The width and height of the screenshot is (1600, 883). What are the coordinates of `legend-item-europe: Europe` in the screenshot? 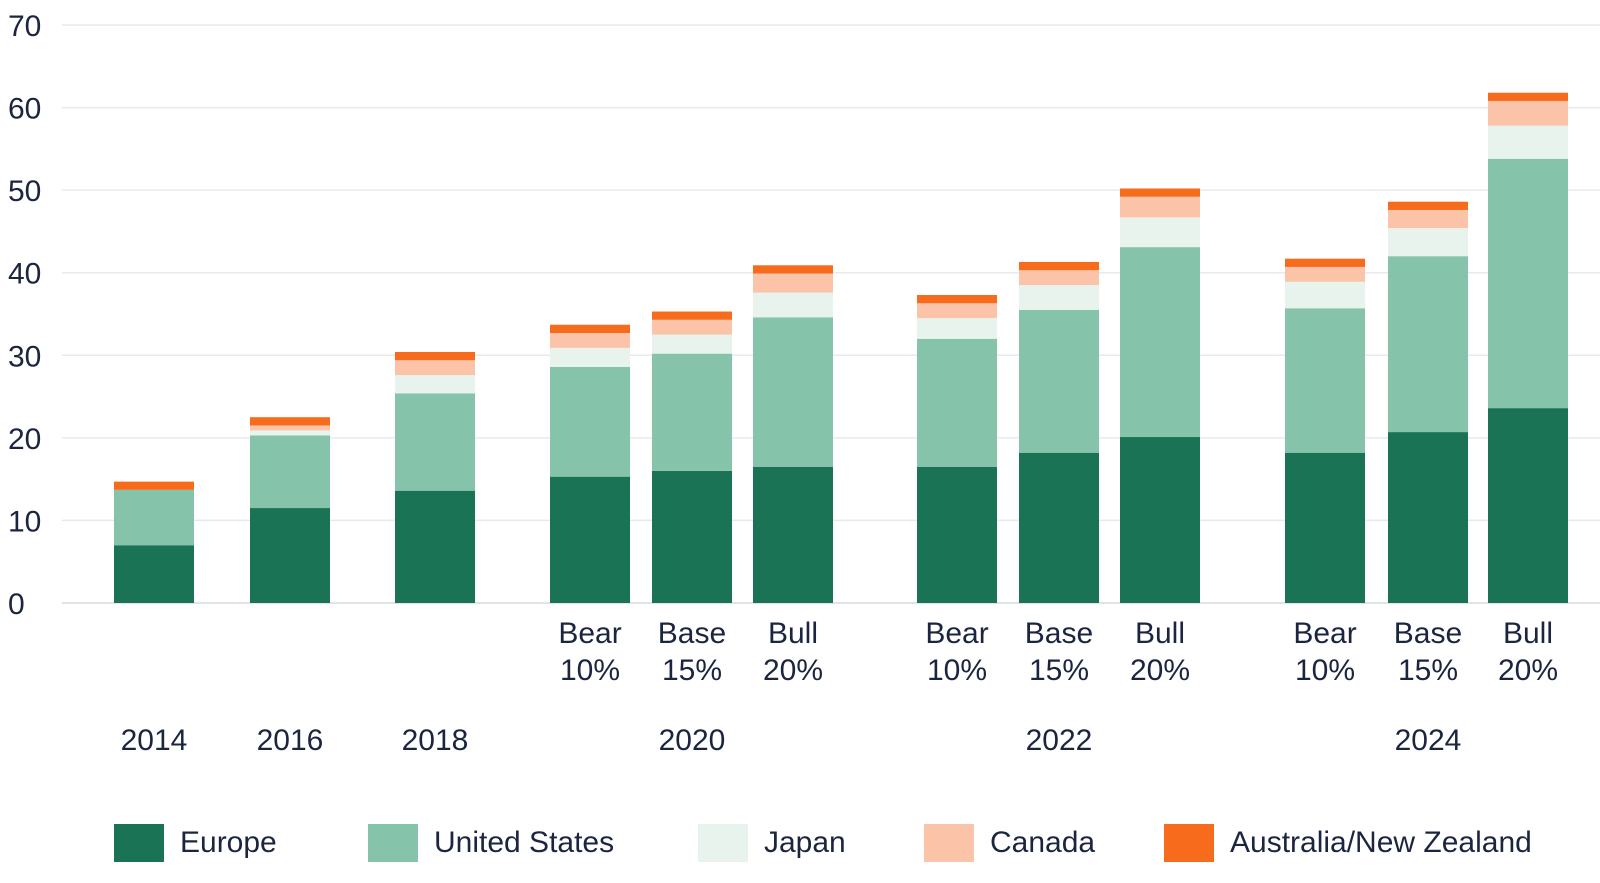 It's located at (195, 843).